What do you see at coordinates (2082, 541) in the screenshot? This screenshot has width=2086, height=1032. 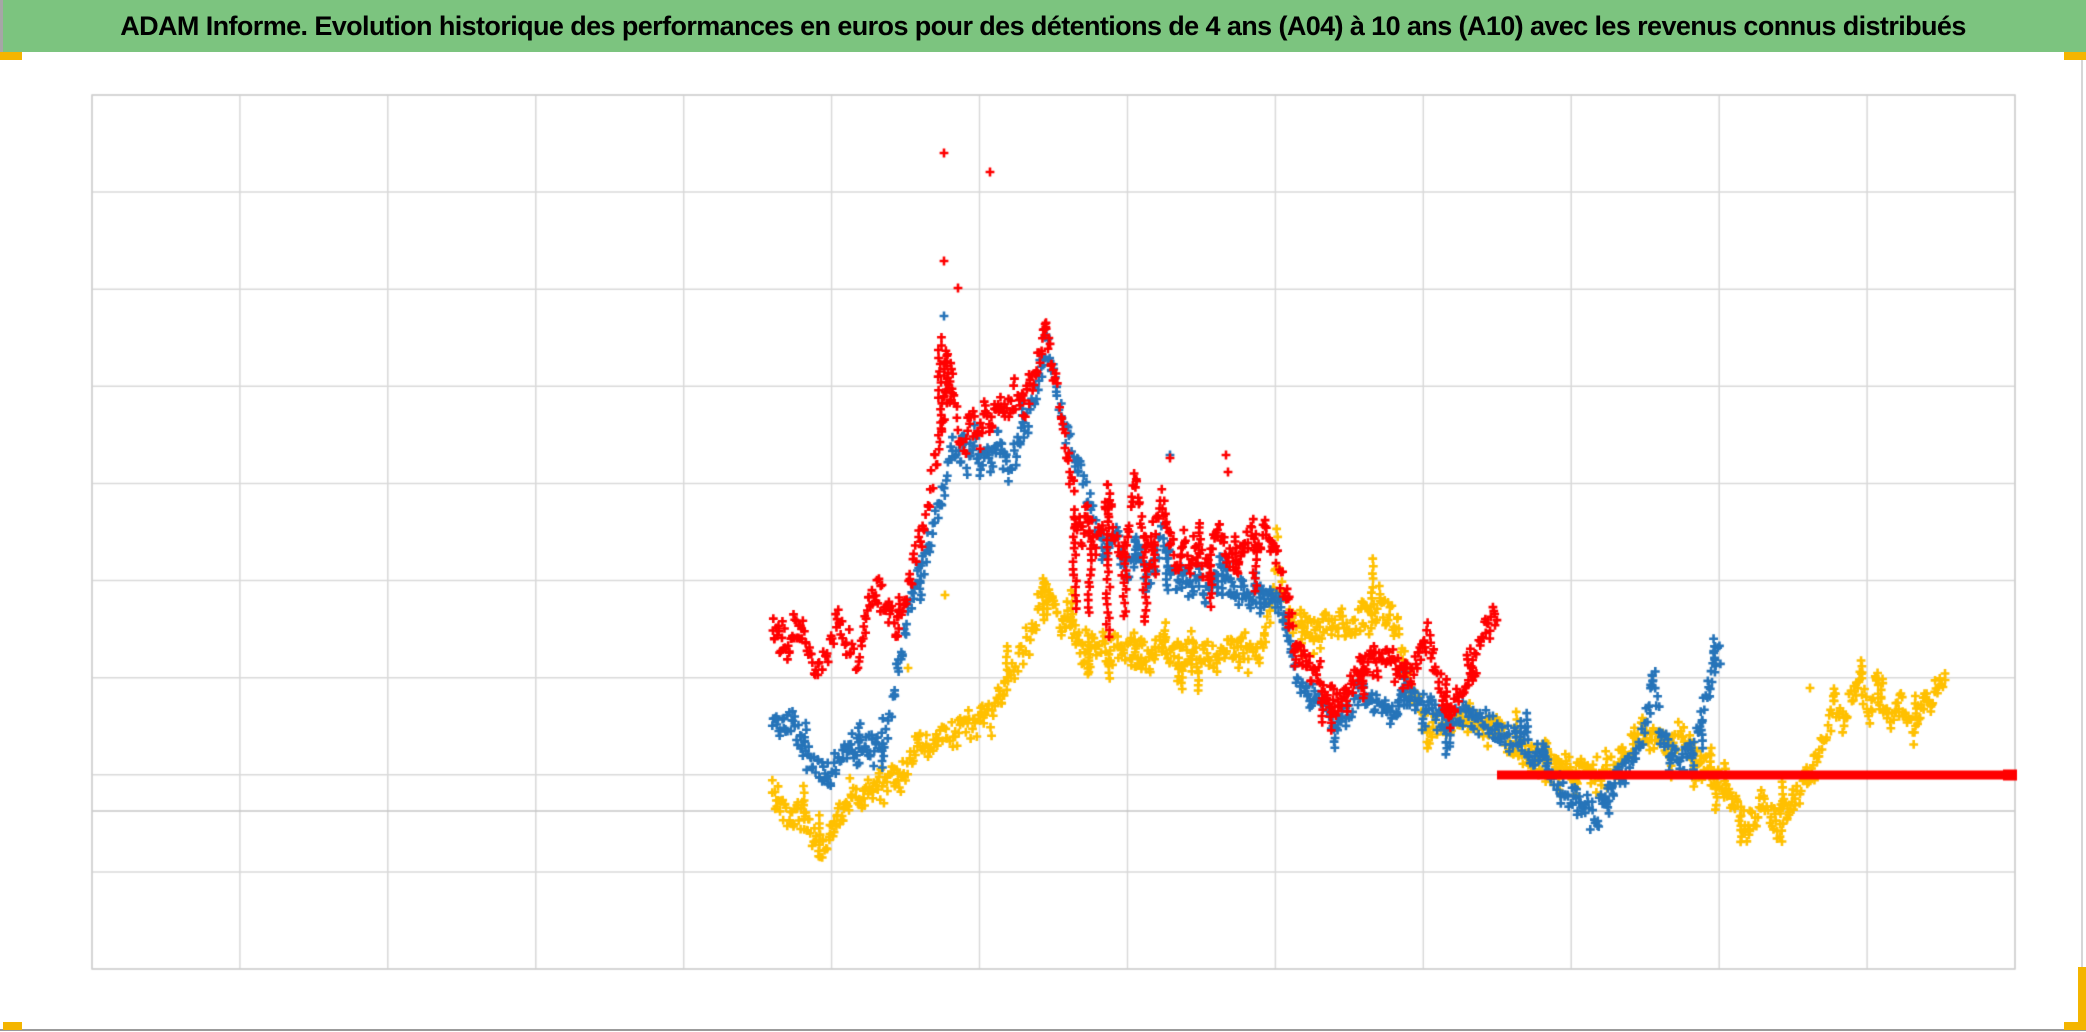 I see `window-right-edge` at bounding box center [2082, 541].